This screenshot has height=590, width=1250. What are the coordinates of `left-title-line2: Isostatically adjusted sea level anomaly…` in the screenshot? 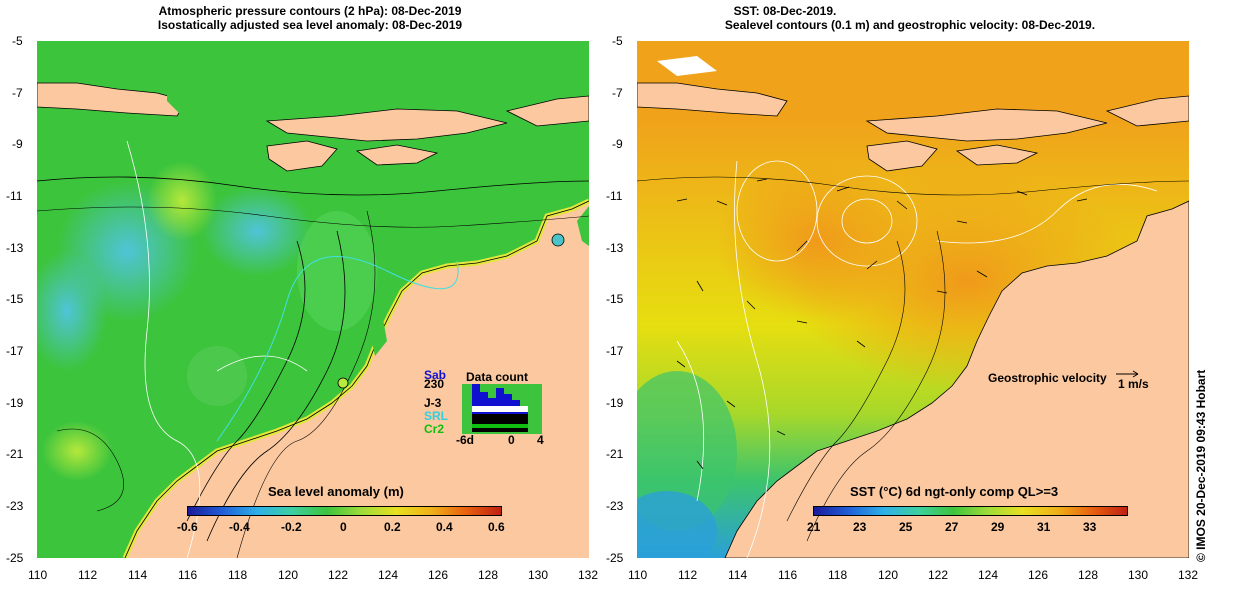 It's located at (310, 25).